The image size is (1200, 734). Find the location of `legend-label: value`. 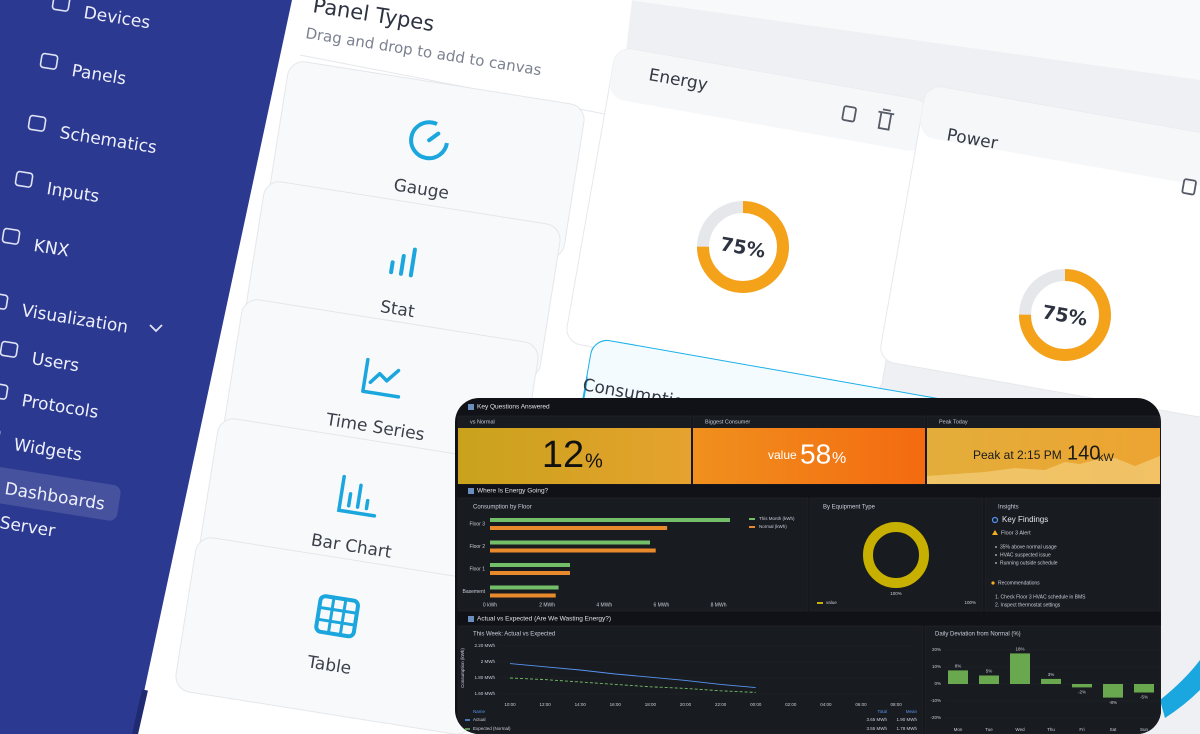

legend-label: value is located at coordinates (831, 602).